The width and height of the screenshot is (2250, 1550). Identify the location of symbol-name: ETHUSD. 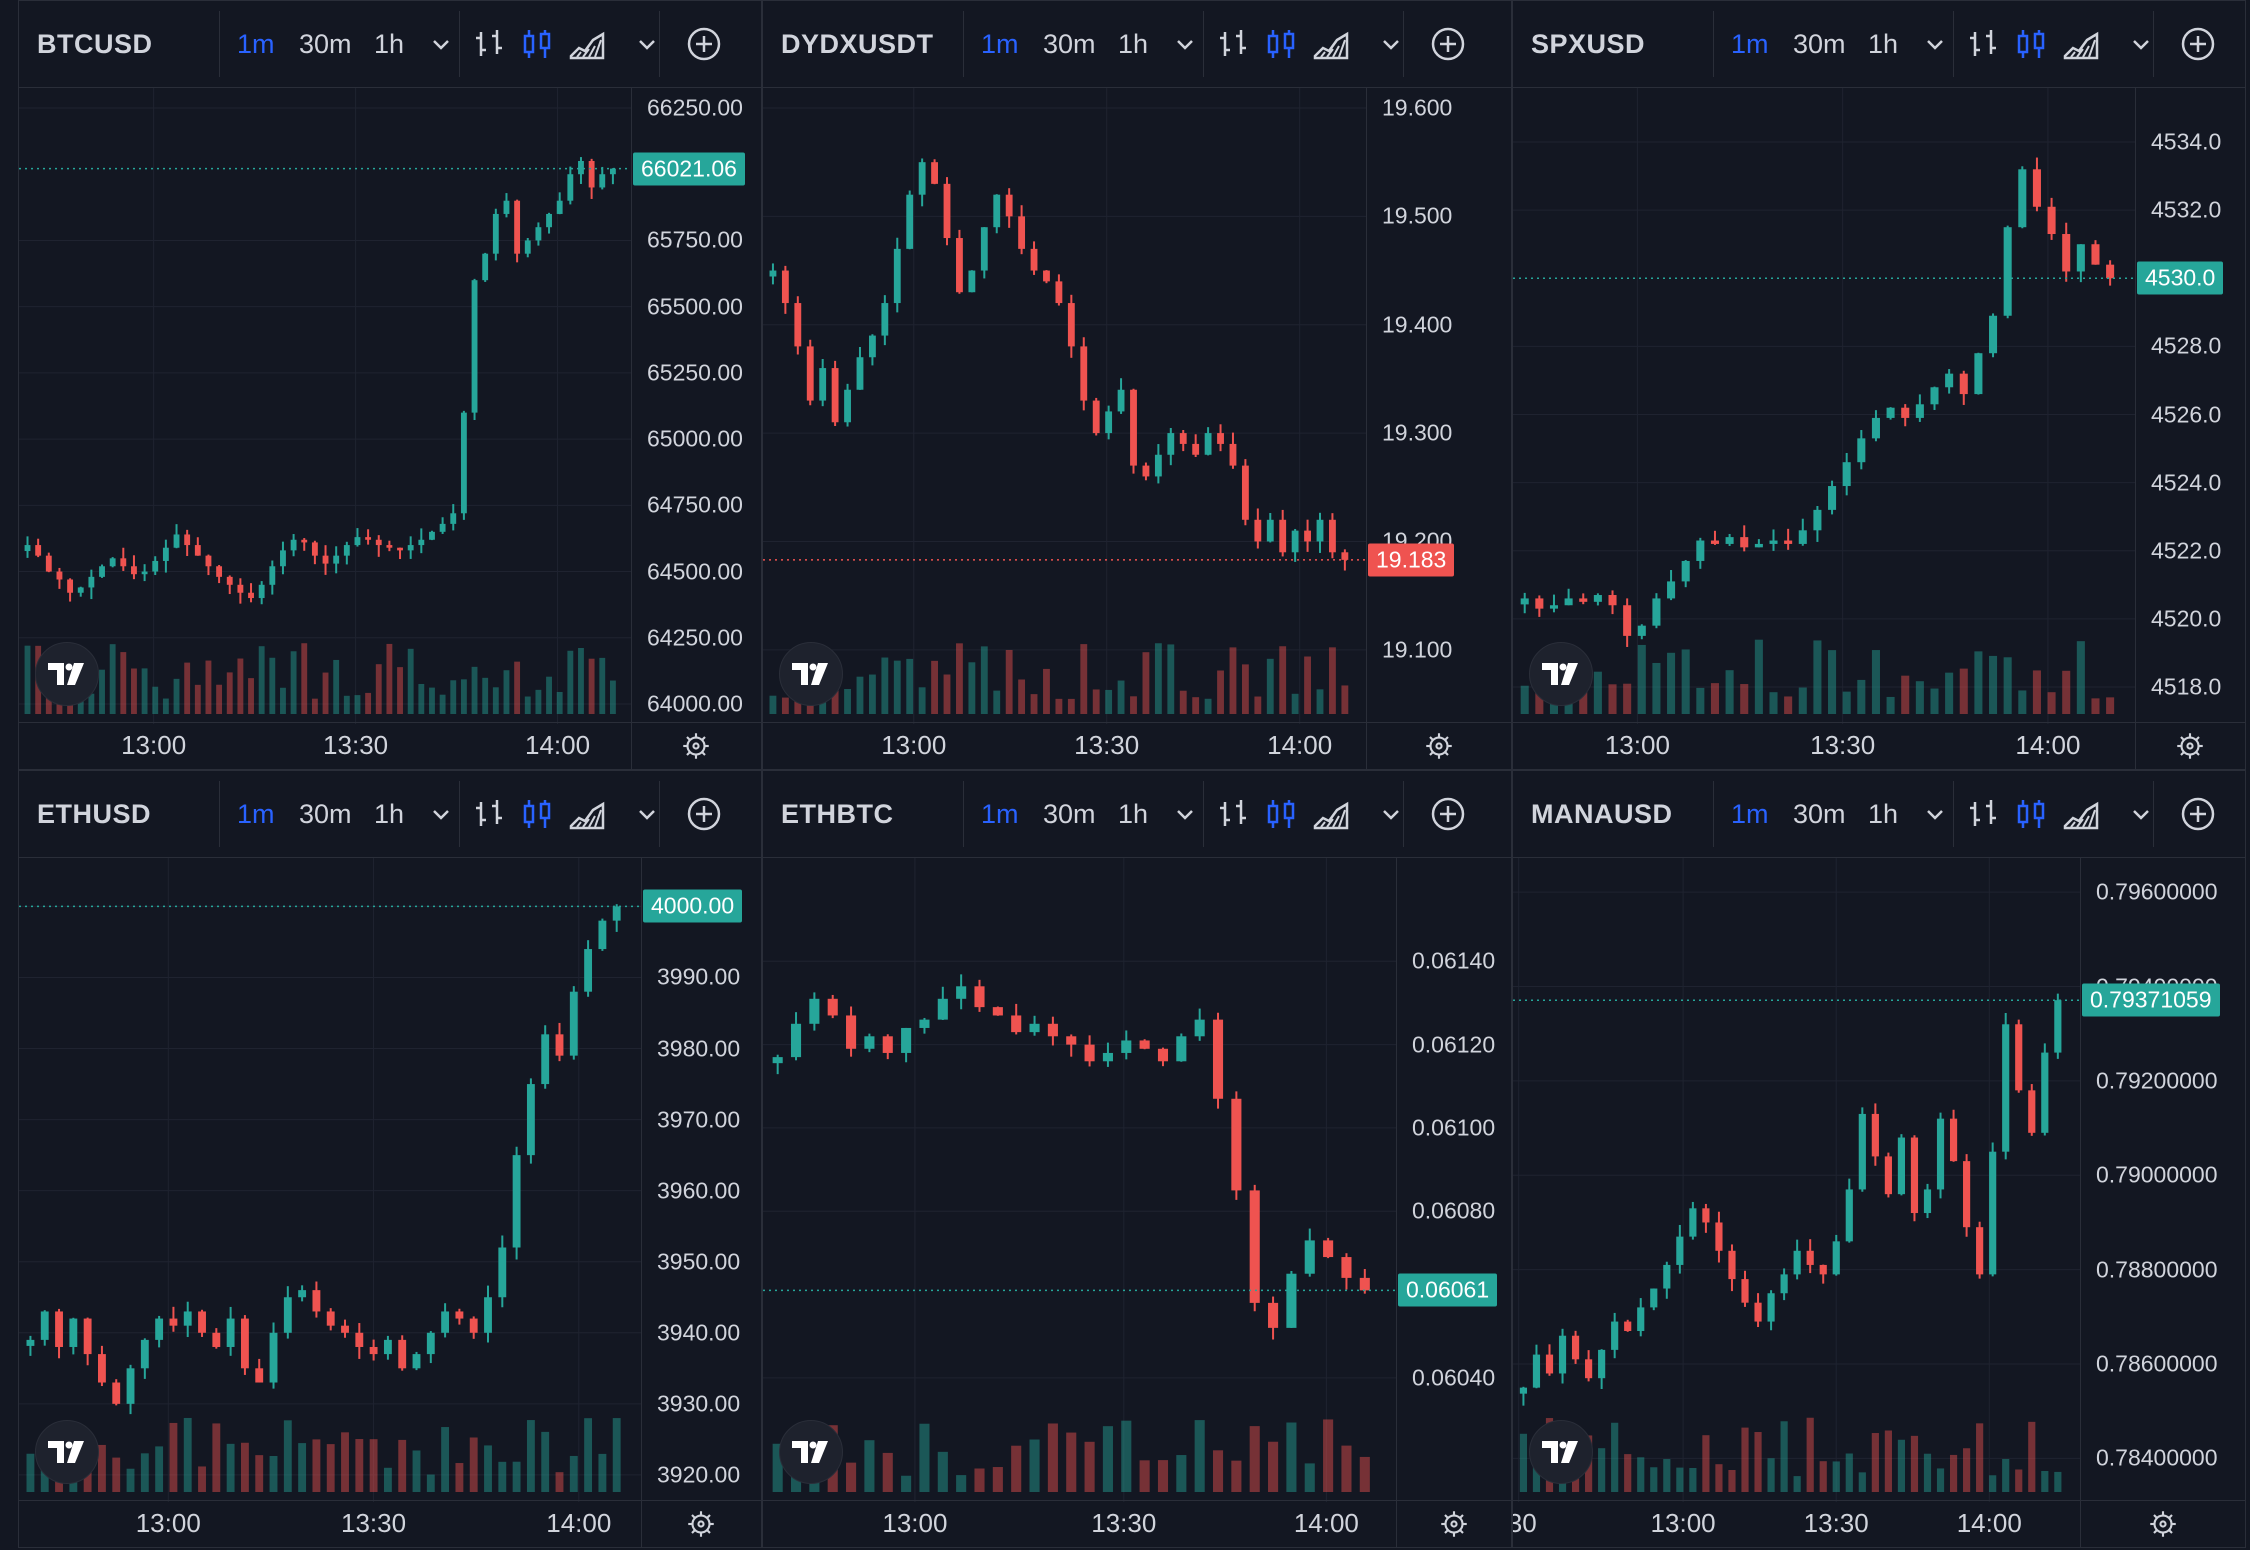
(94, 813).